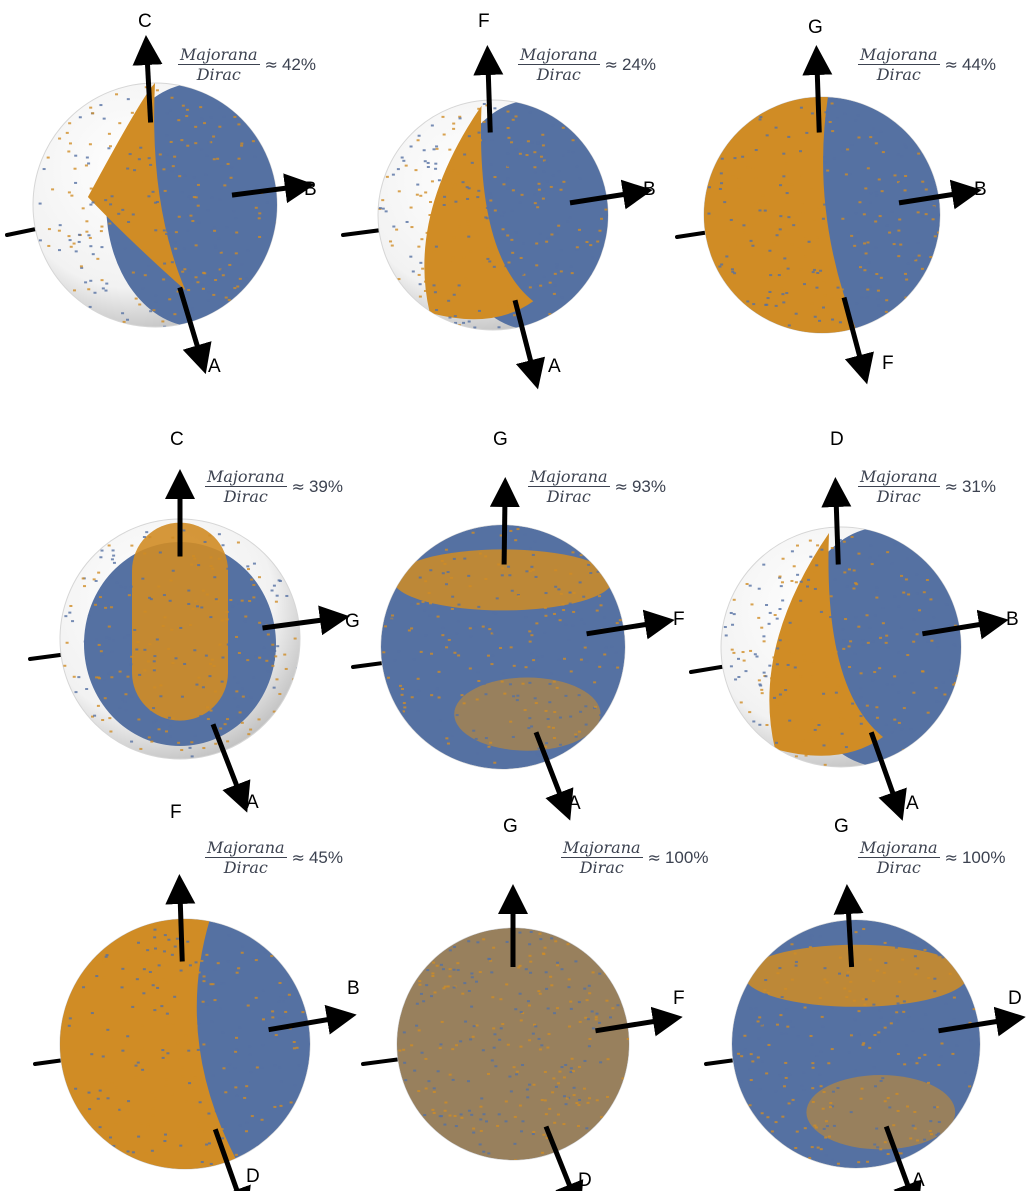 This screenshot has height=1191, width=1029. Describe the element at coordinates (559, 74) in the screenshot. I see `ratio-denominator: Dirac` at that location.